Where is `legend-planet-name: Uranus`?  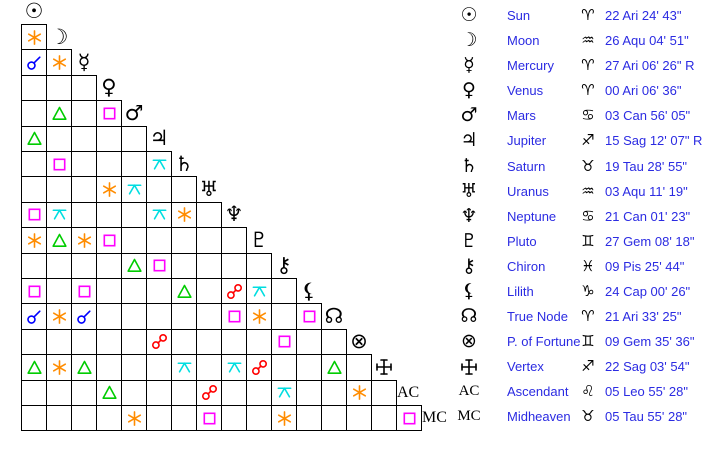
legend-planet-name: Uranus is located at coordinates (528, 191).